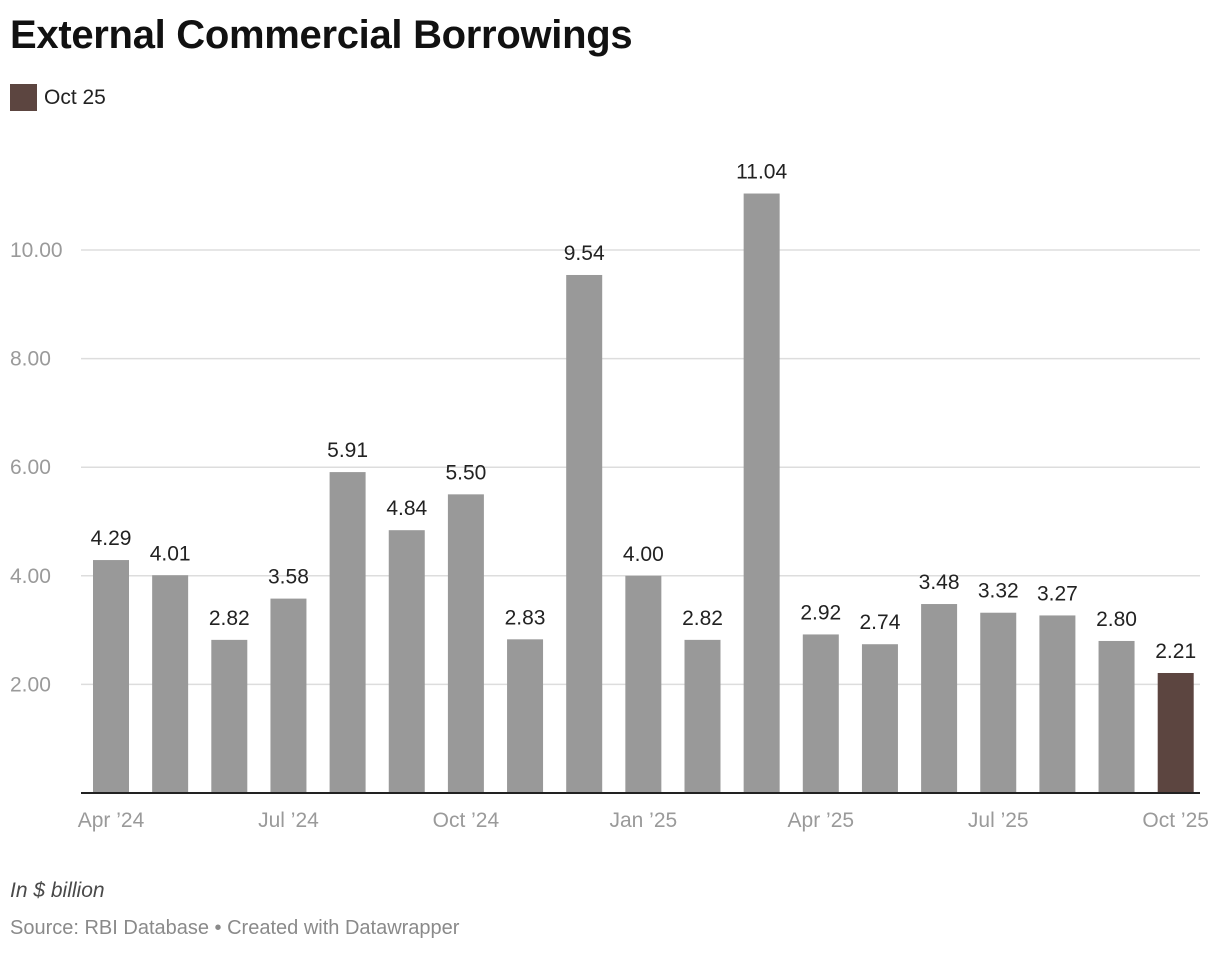  Describe the element at coordinates (998, 820) in the screenshot. I see `x-tick-label: Jul ’25` at that location.